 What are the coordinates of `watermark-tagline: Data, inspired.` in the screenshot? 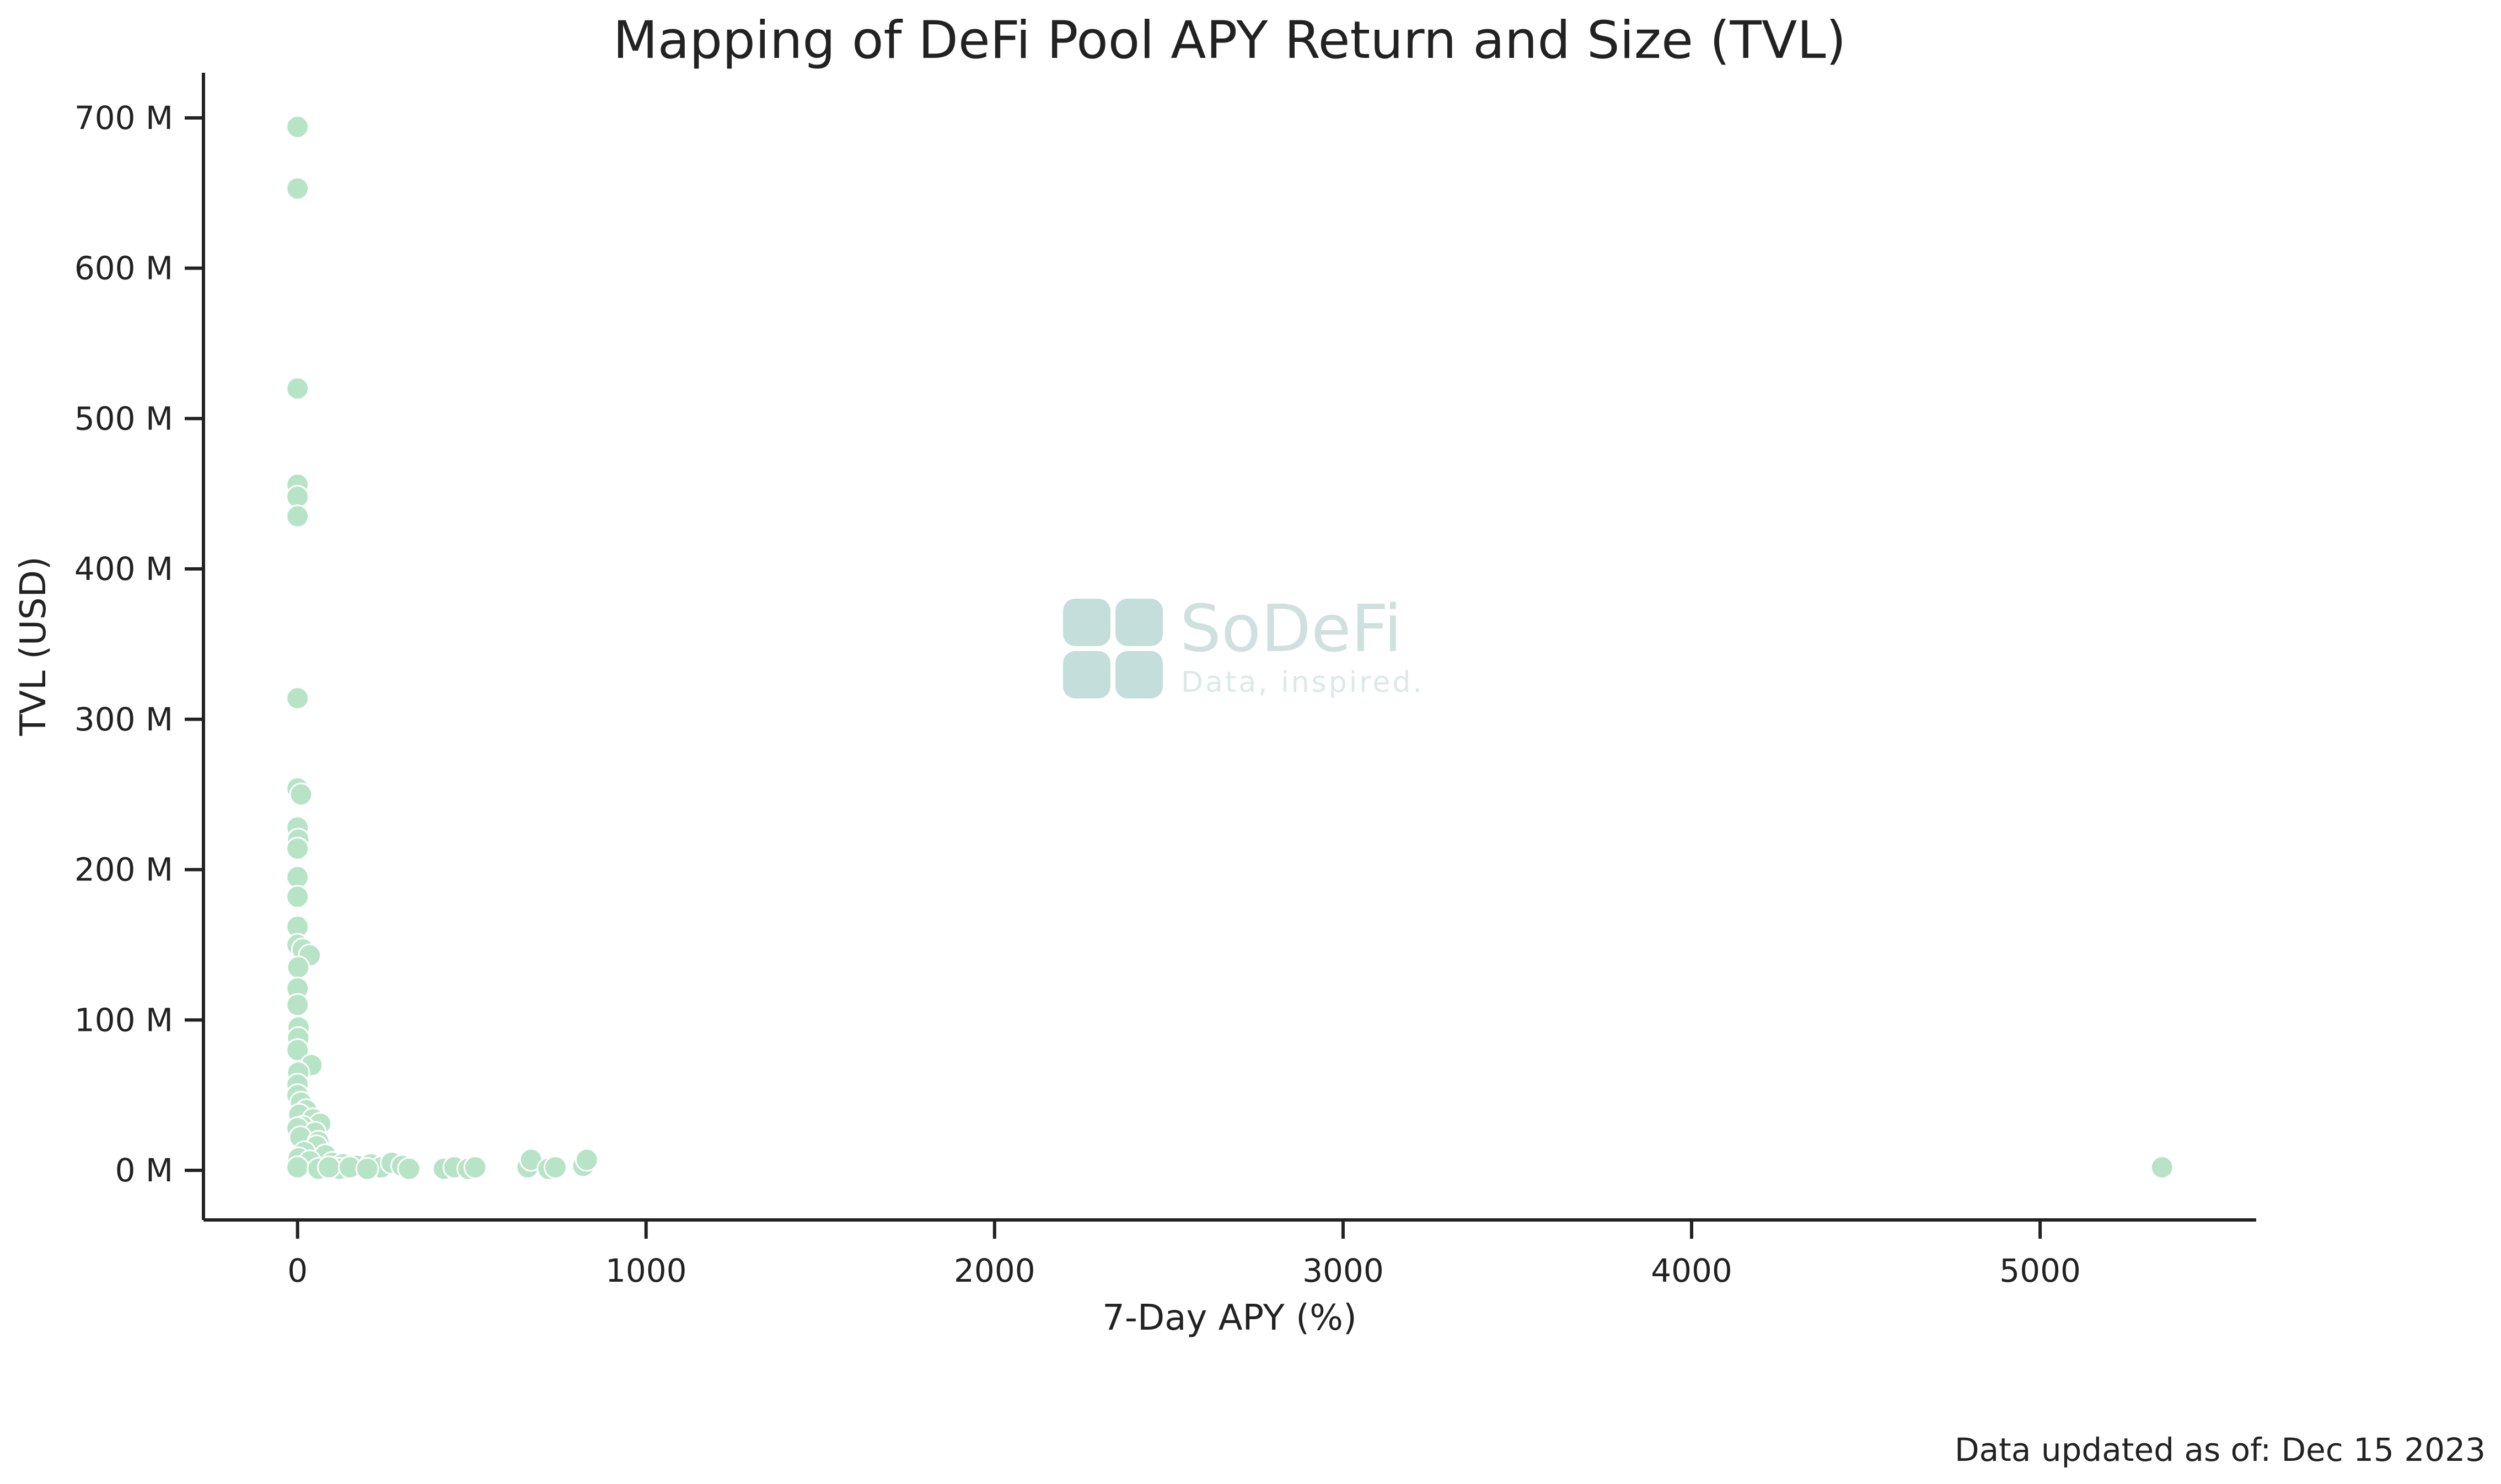 It's located at (1302, 682).